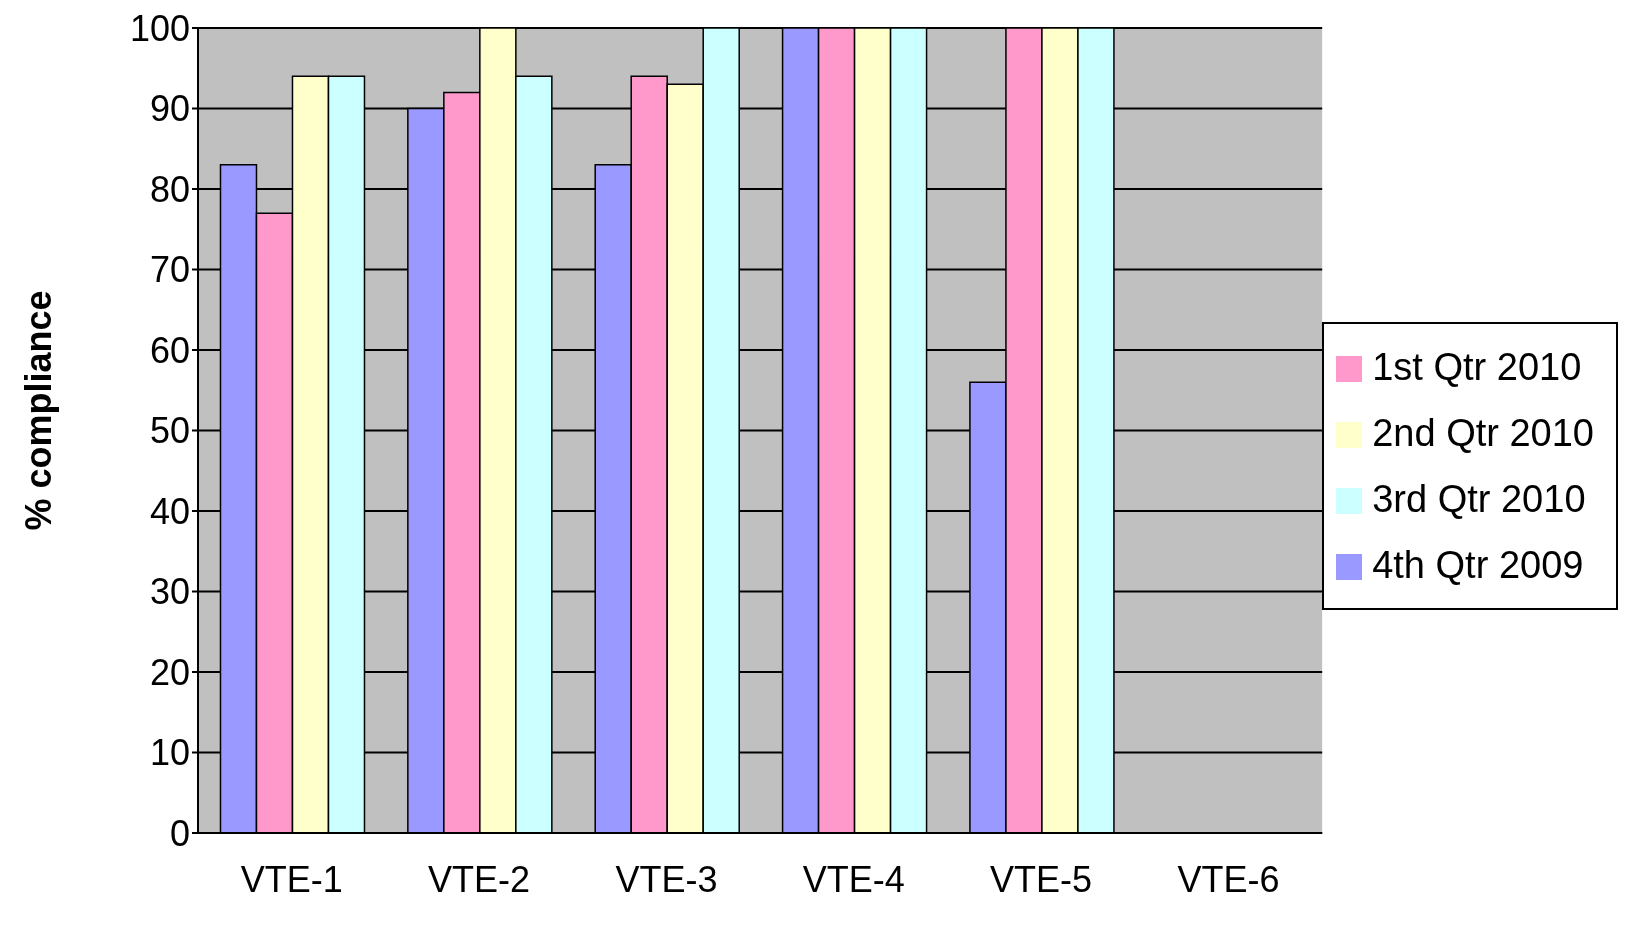 The image size is (1647, 933). What do you see at coordinates (853, 879) in the screenshot?
I see `x-tick-label: VTE-4` at bounding box center [853, 879].